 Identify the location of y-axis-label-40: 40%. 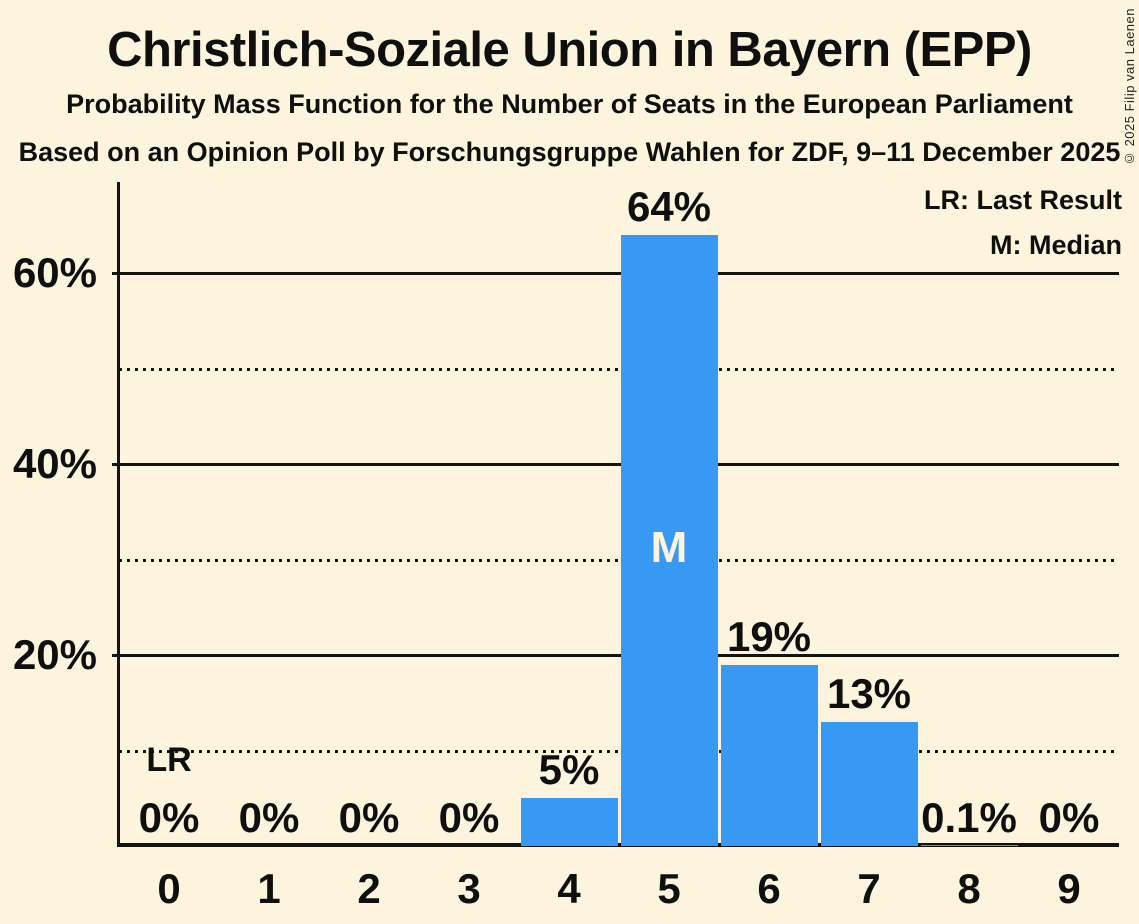
(54, 463).